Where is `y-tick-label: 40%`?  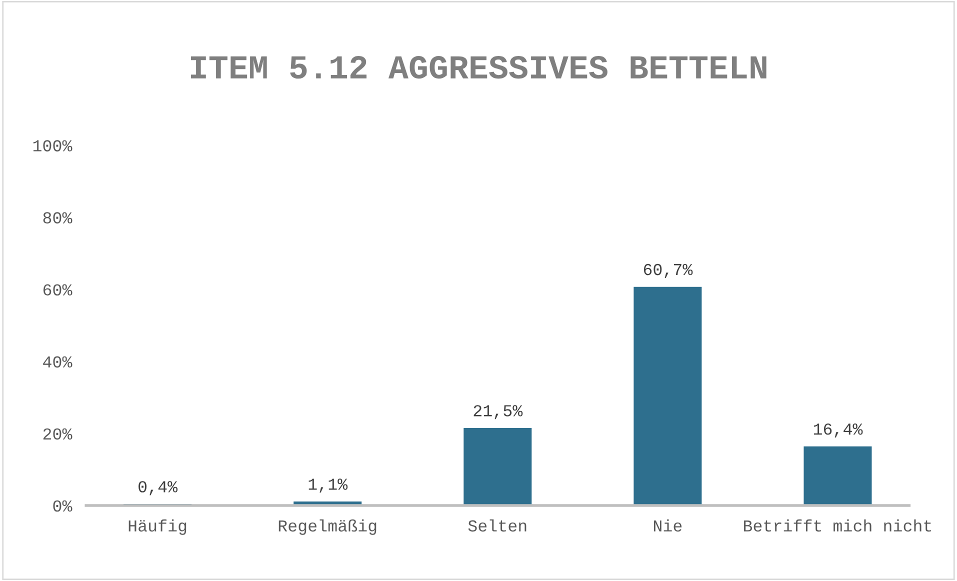
y-tick-label: 40% is located at coordinates (57, 362).